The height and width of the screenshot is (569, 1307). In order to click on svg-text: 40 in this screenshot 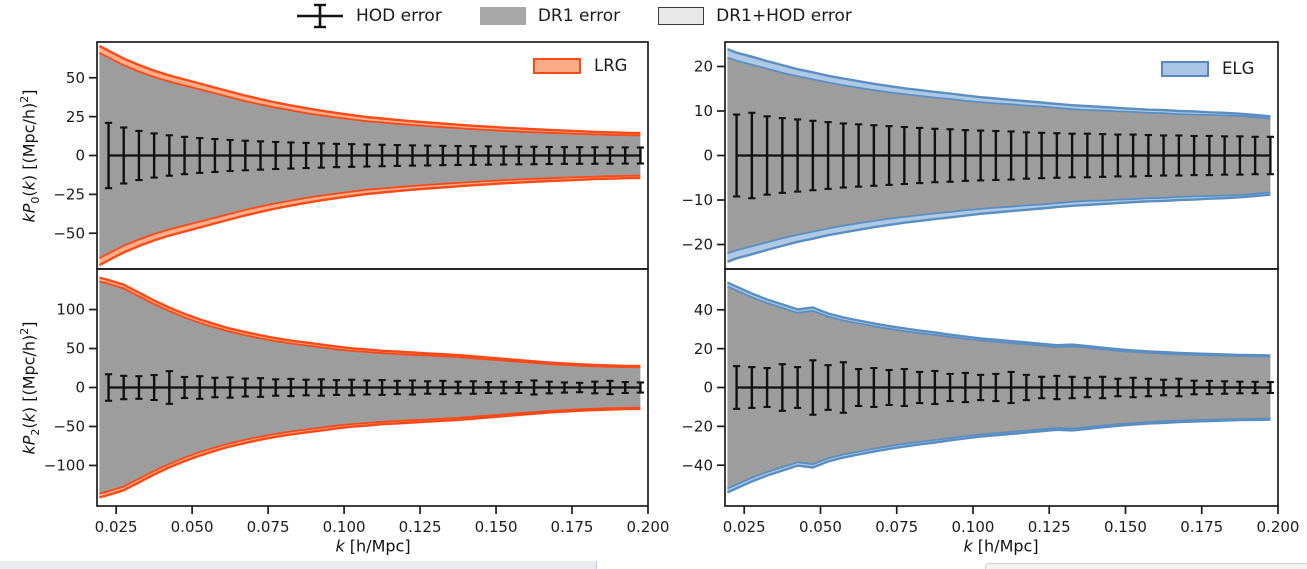, I will do `click(703, 310)`.